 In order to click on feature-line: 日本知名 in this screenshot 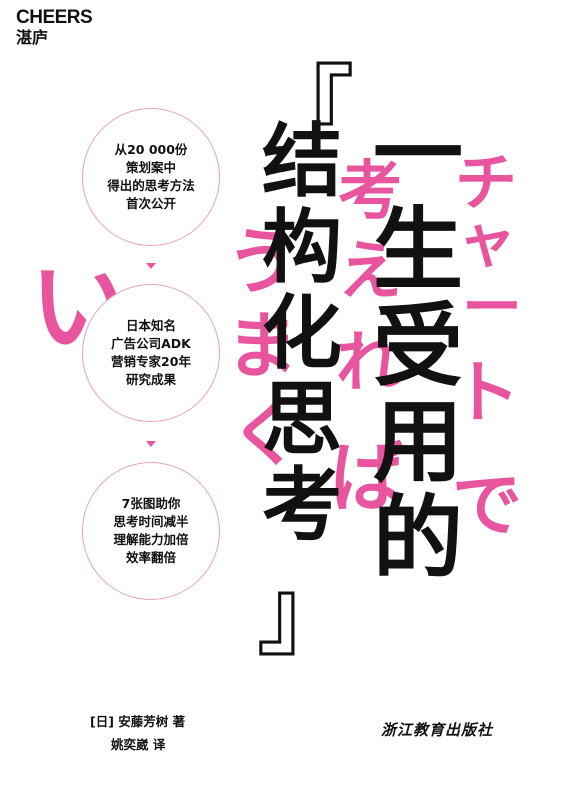, I will do `click(150, 325)`.